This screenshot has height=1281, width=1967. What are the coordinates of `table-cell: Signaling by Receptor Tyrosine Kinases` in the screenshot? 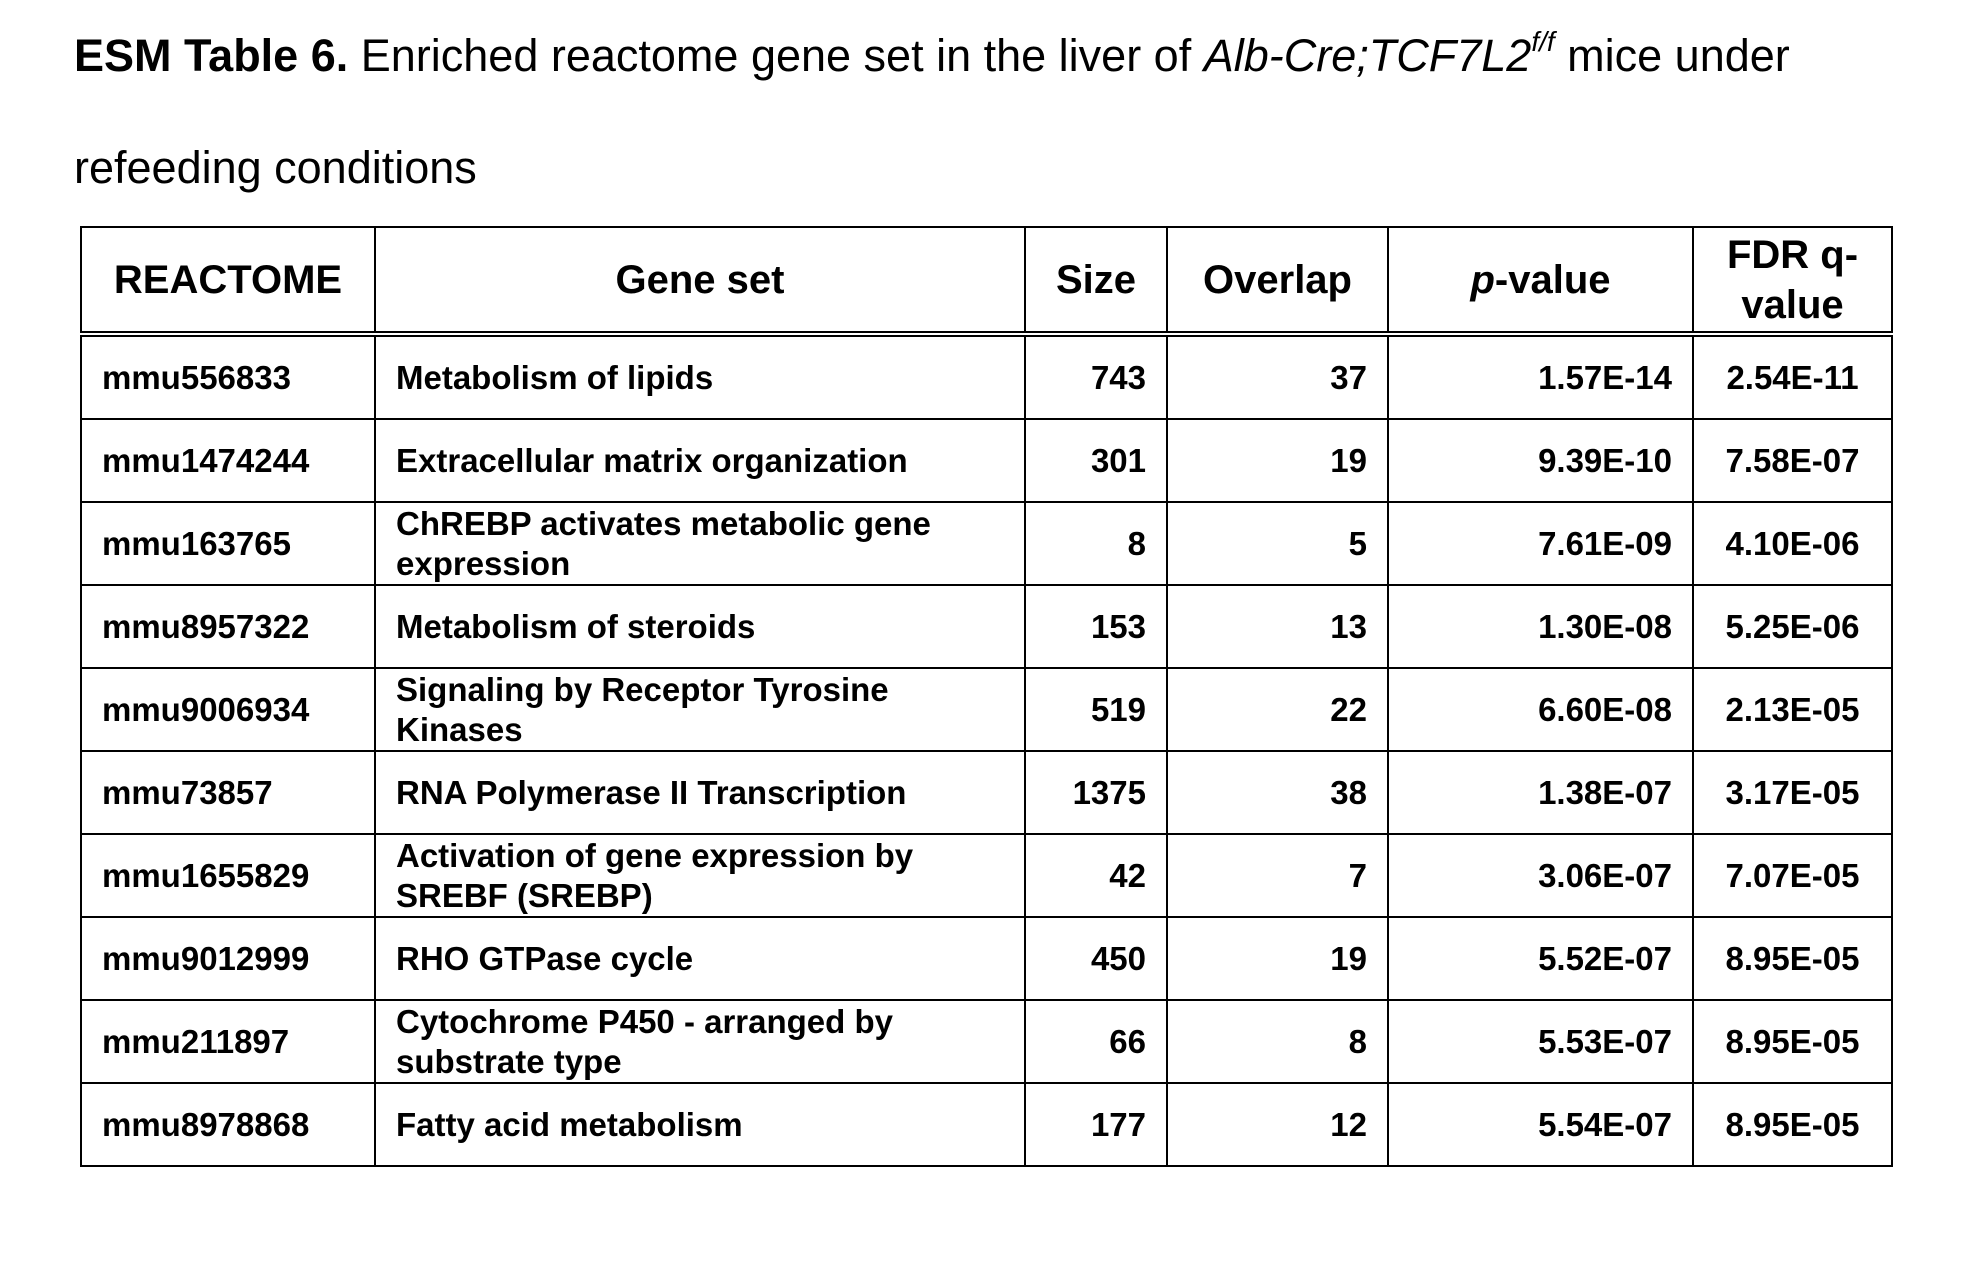 It's located at (700, 709).